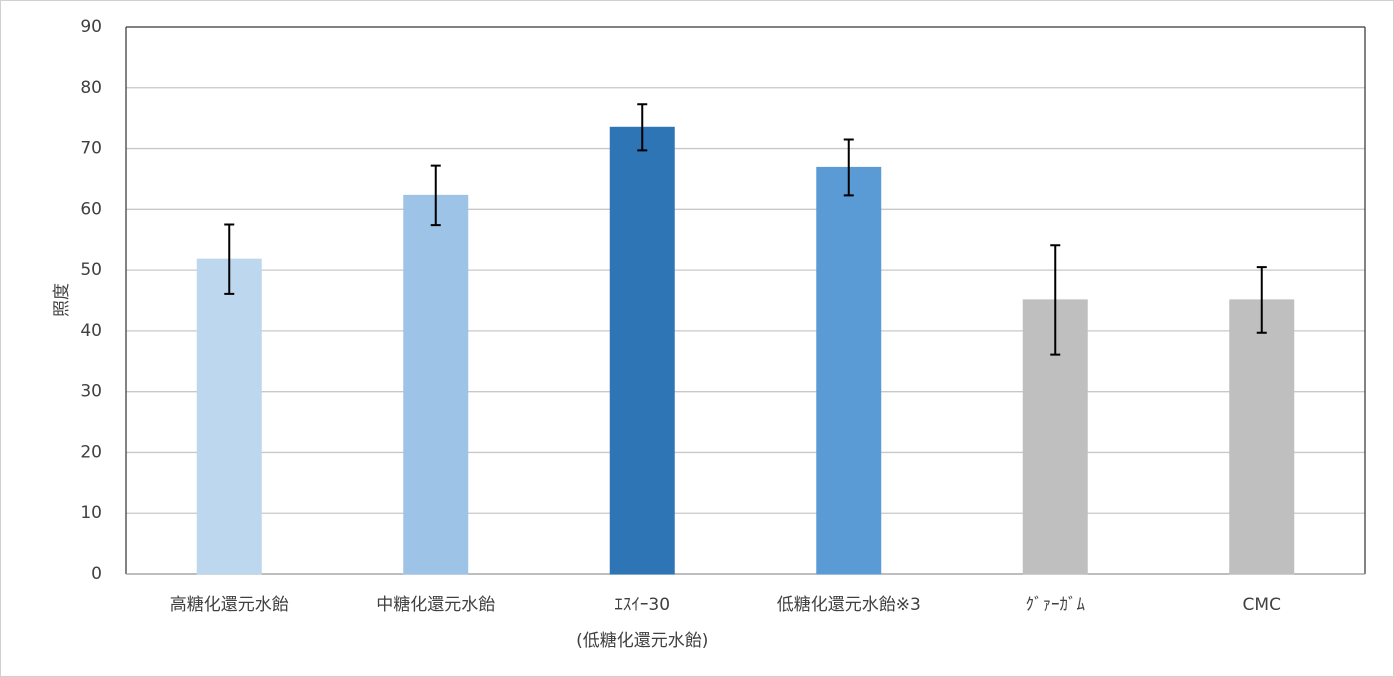  What do you see at coordinates (91, 270) in the screenshot?
I see `y-tick-label: 50` at bounding box center [91, 270].